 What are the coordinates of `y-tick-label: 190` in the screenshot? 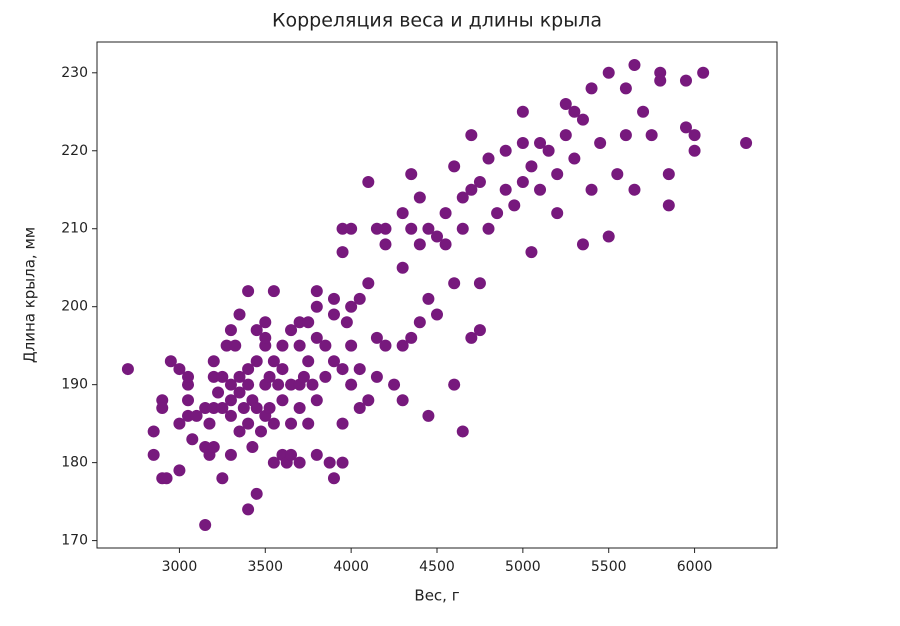 It's located at (74, 385).